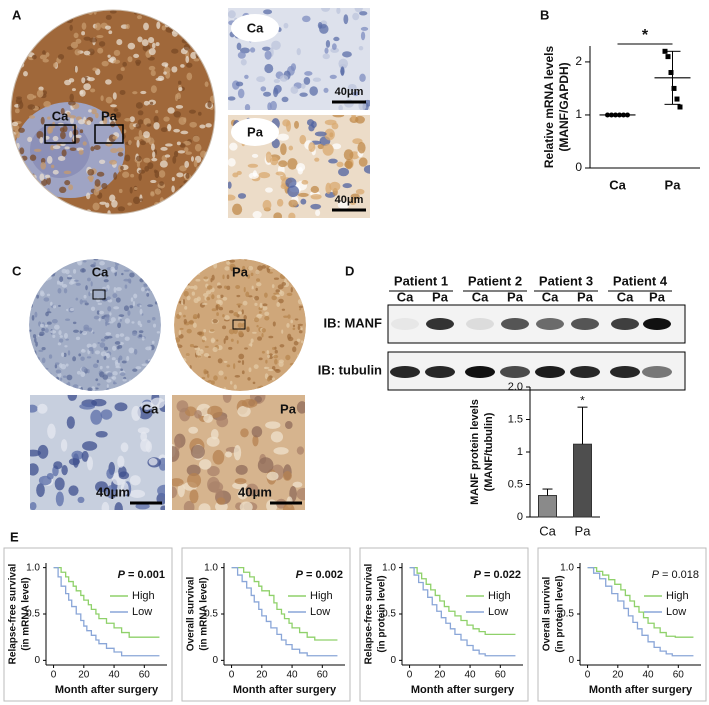 This screenshot has height=705, width=709. Describe the element at coordinates (515, 484) in the screenshot. I see `y-tick-label: 0.5` at that location.